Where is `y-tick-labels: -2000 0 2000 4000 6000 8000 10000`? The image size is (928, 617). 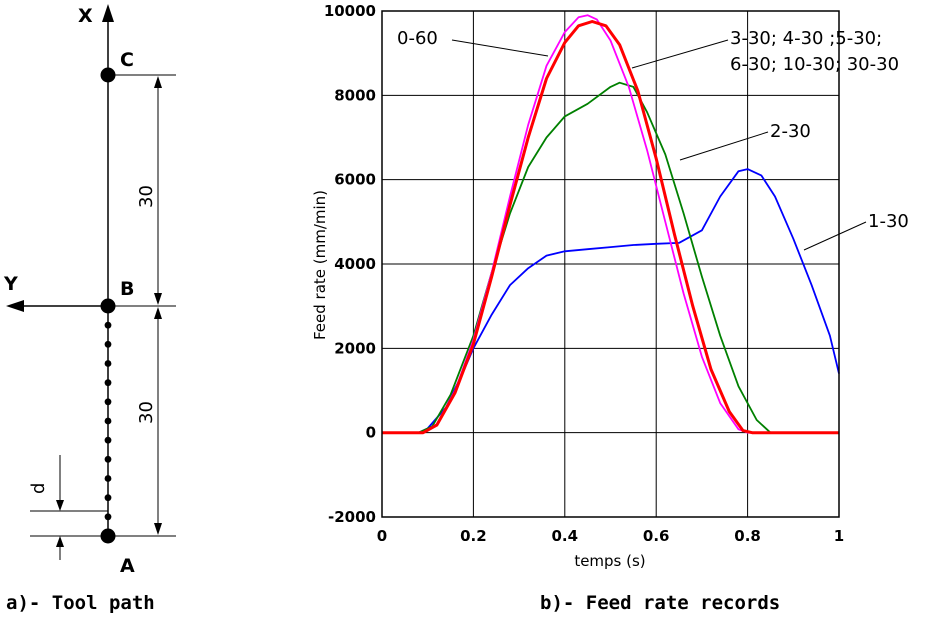
y-tick-labels: -2000 0 2000 4000 6000 8000 10000 is located at coordinates (350, 264).